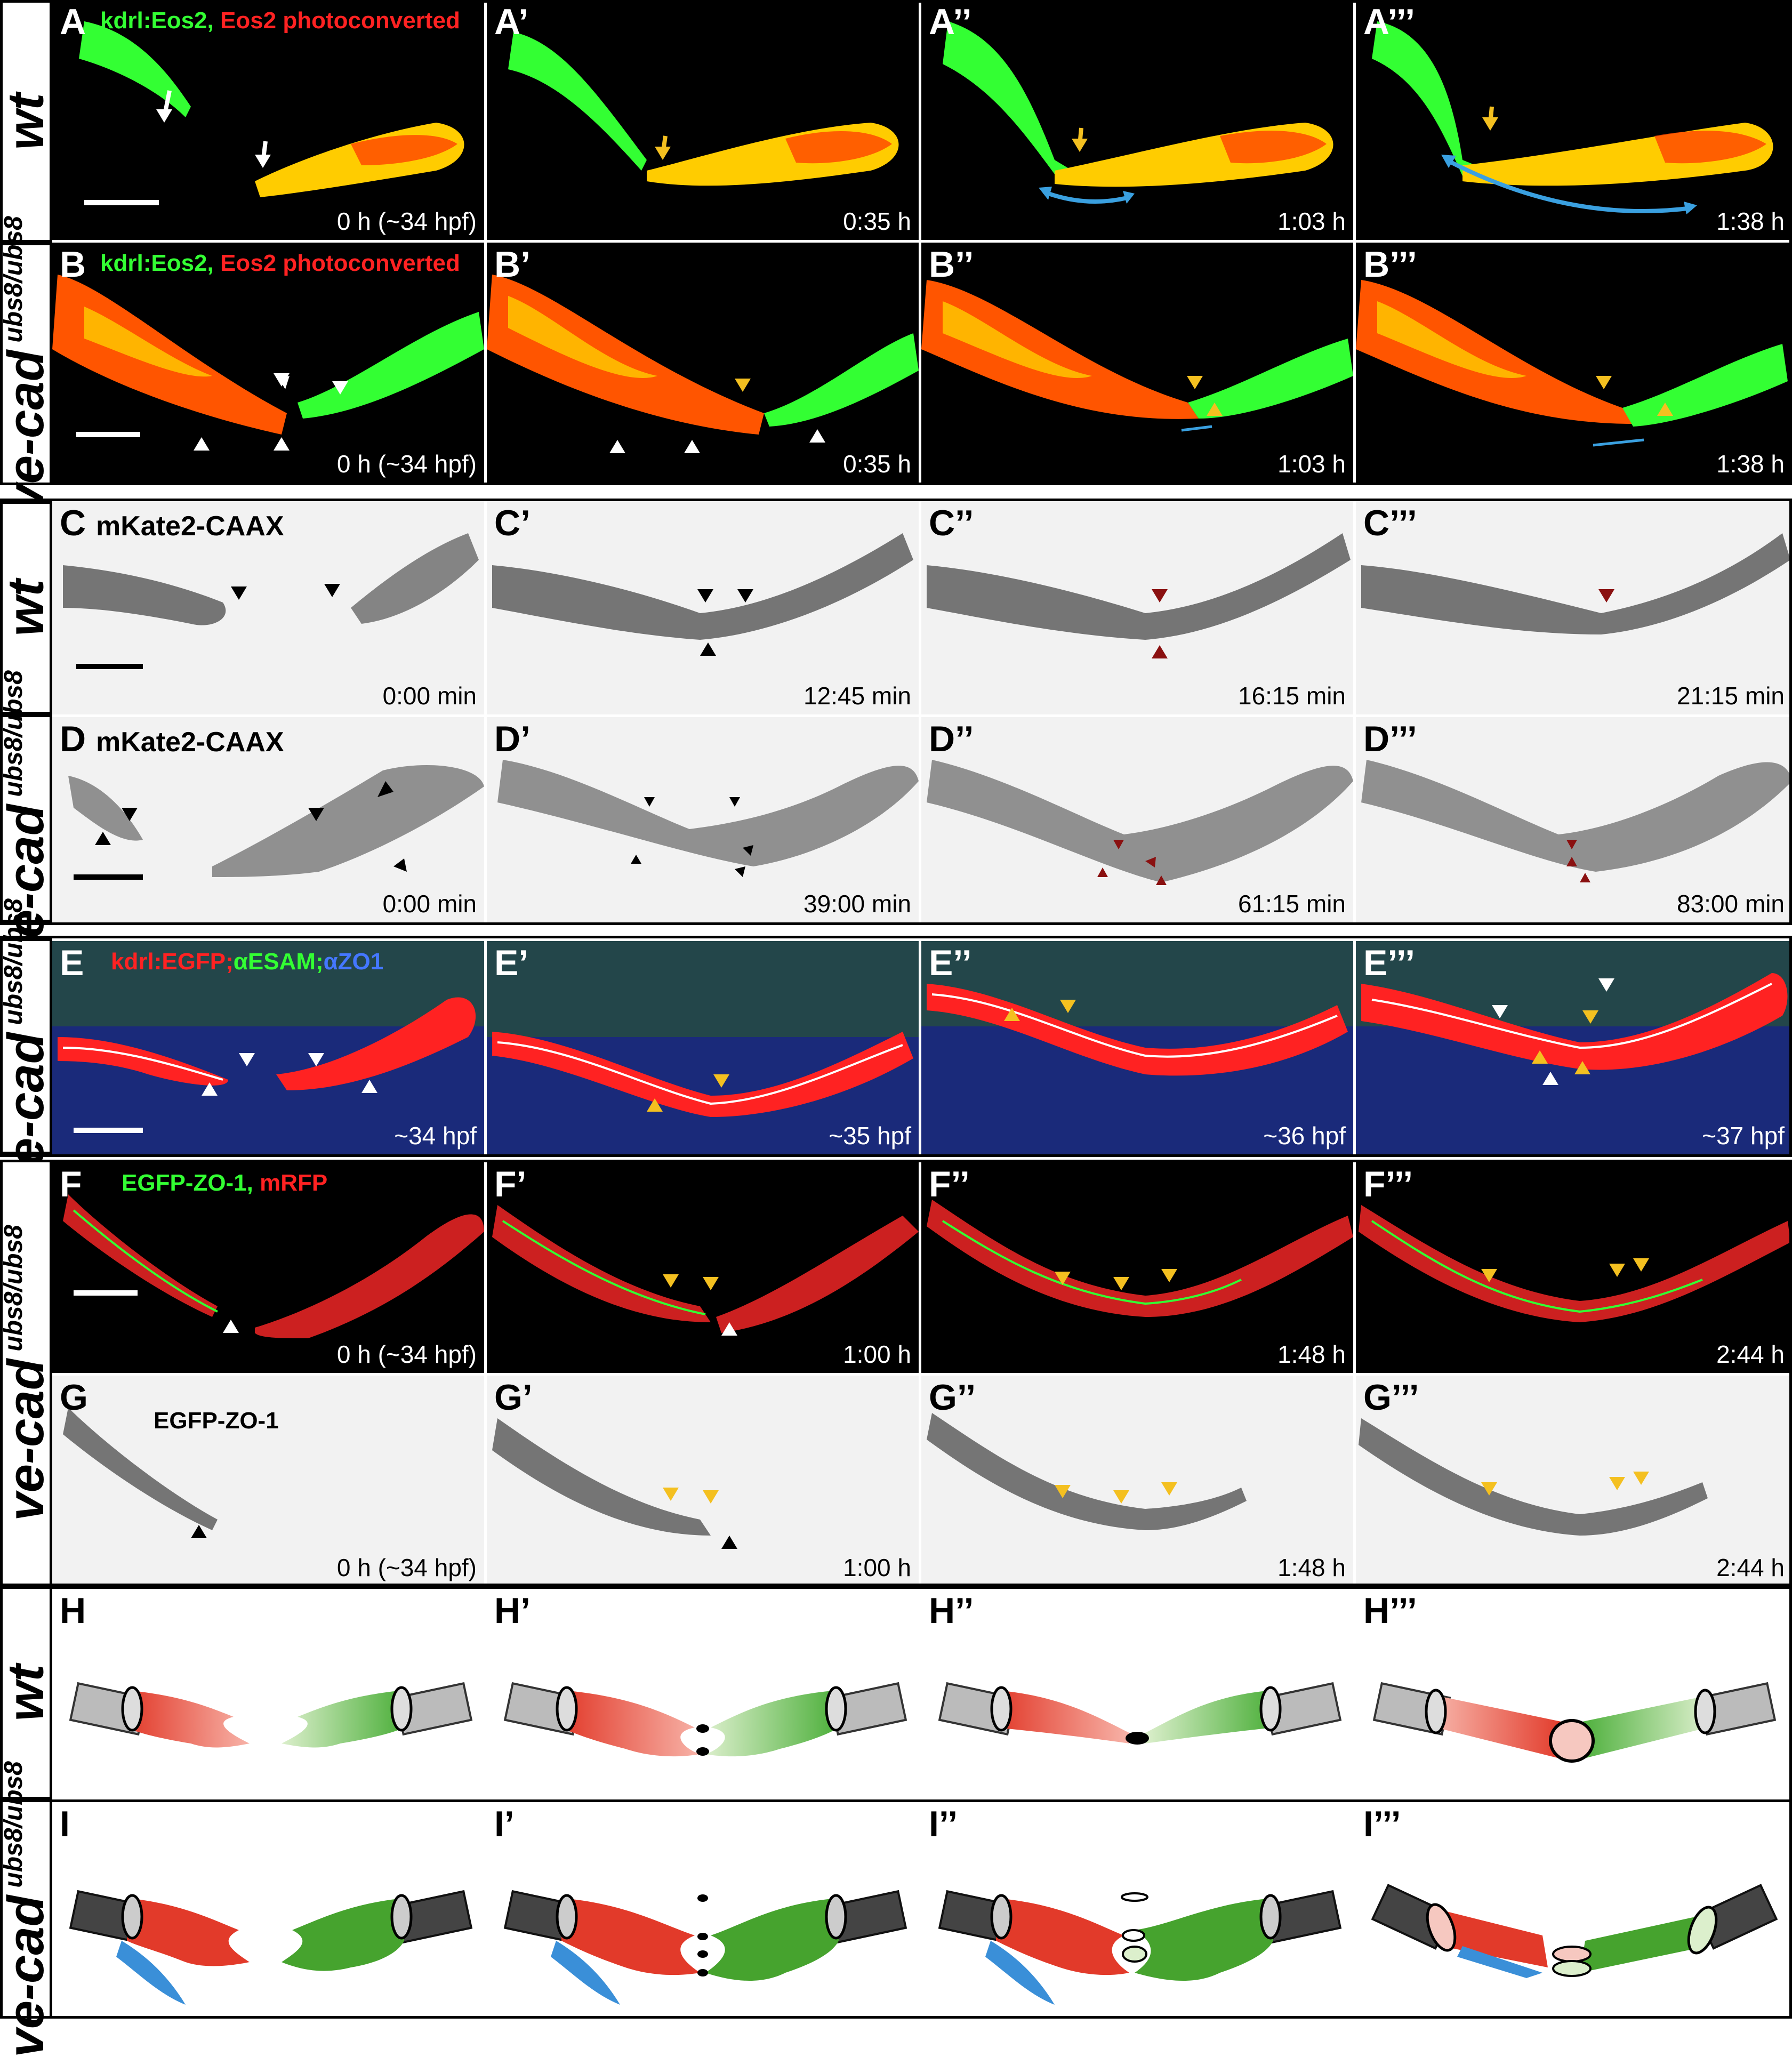  What do you see at coordinates (1388, 1184) in the screenshot?
I see `panel-label: F’’’` at bounding box center [1388, 1184].